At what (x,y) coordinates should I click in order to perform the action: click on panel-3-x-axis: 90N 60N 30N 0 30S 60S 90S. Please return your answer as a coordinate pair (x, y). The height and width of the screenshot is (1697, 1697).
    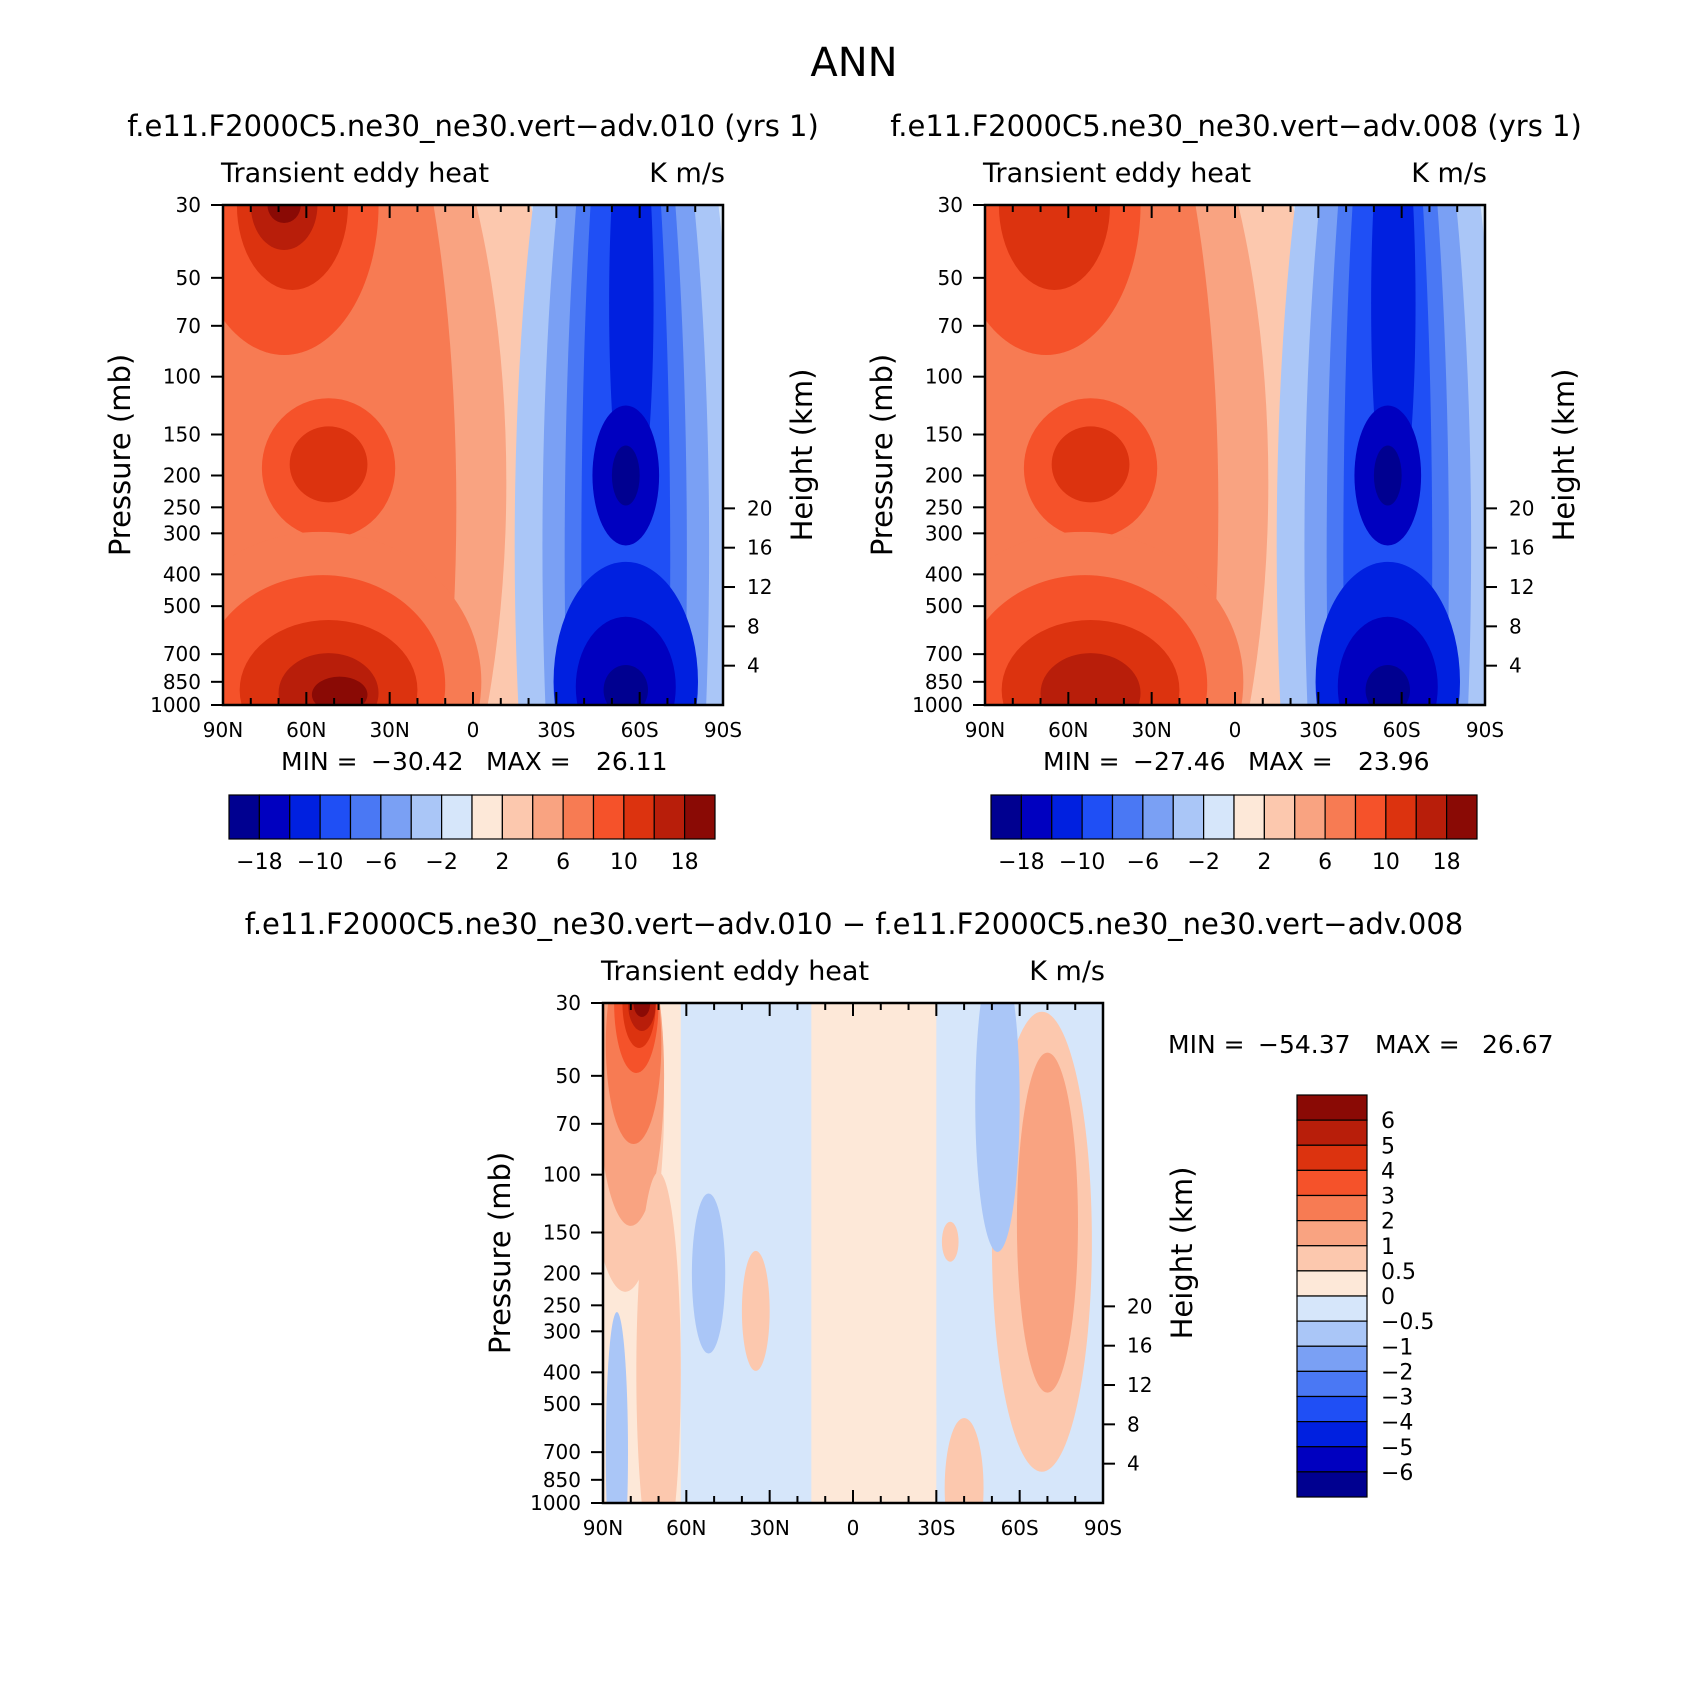
    Looking at the image, I should click on (852, 1271).